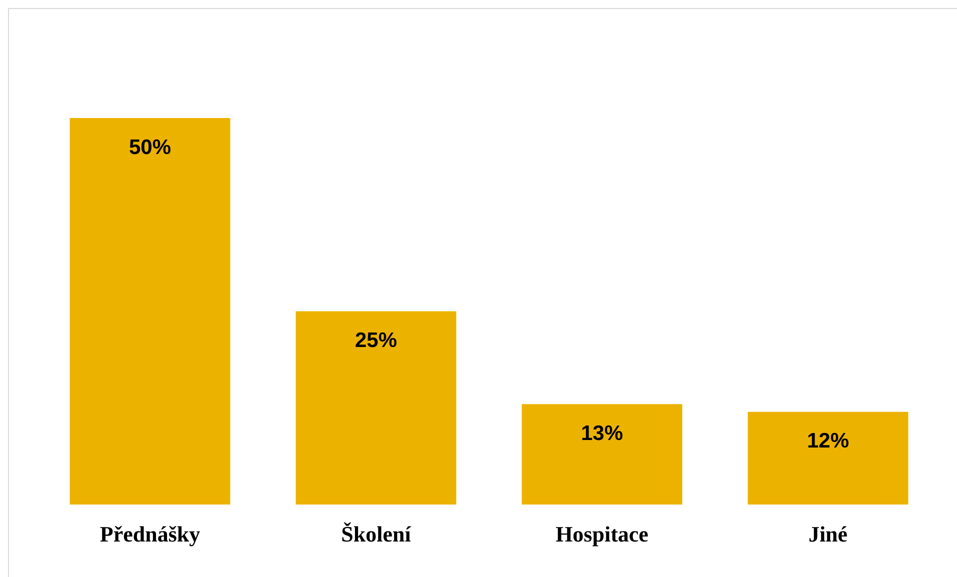 Image resolution: width=957 pixels, height=577 pixels. I want to click on x-tick-label: Školení, so click(376, 533).